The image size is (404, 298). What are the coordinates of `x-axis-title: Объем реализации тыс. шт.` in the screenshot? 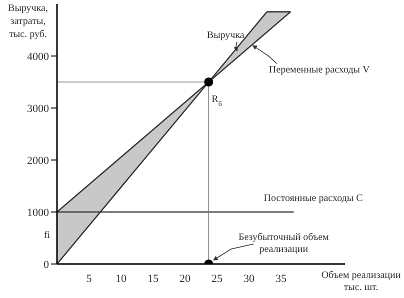 It's located at (361, 282).